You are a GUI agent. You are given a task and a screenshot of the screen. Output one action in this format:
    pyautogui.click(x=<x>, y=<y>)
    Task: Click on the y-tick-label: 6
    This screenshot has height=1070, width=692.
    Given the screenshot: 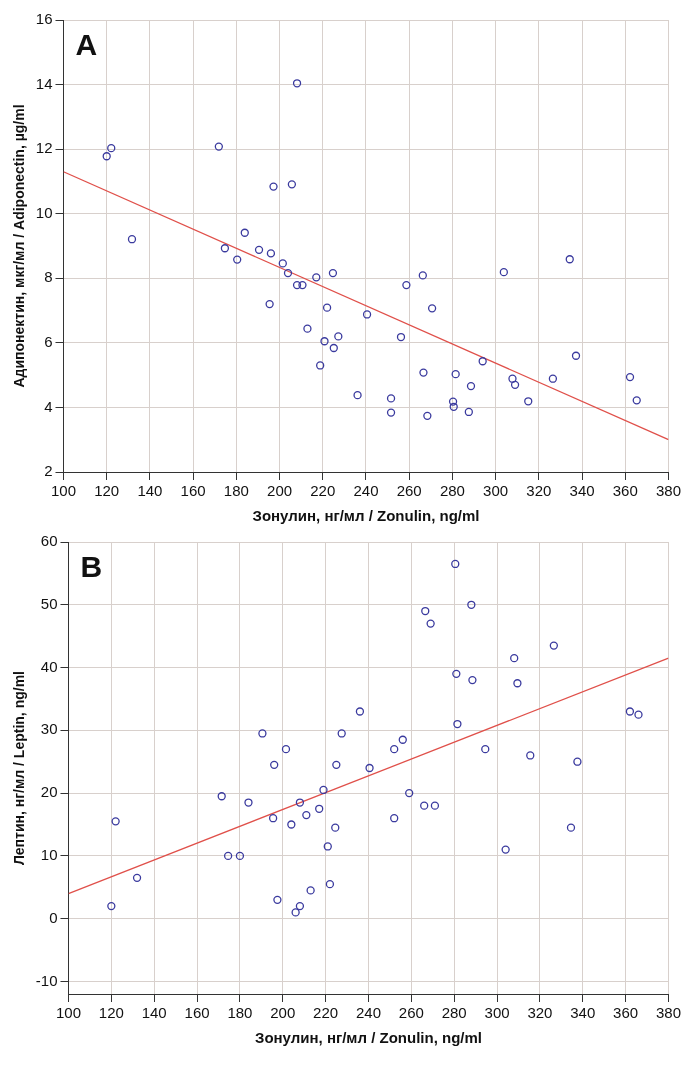 What is the action you would take?
    pyautogui.click(x=48, y=341)
    